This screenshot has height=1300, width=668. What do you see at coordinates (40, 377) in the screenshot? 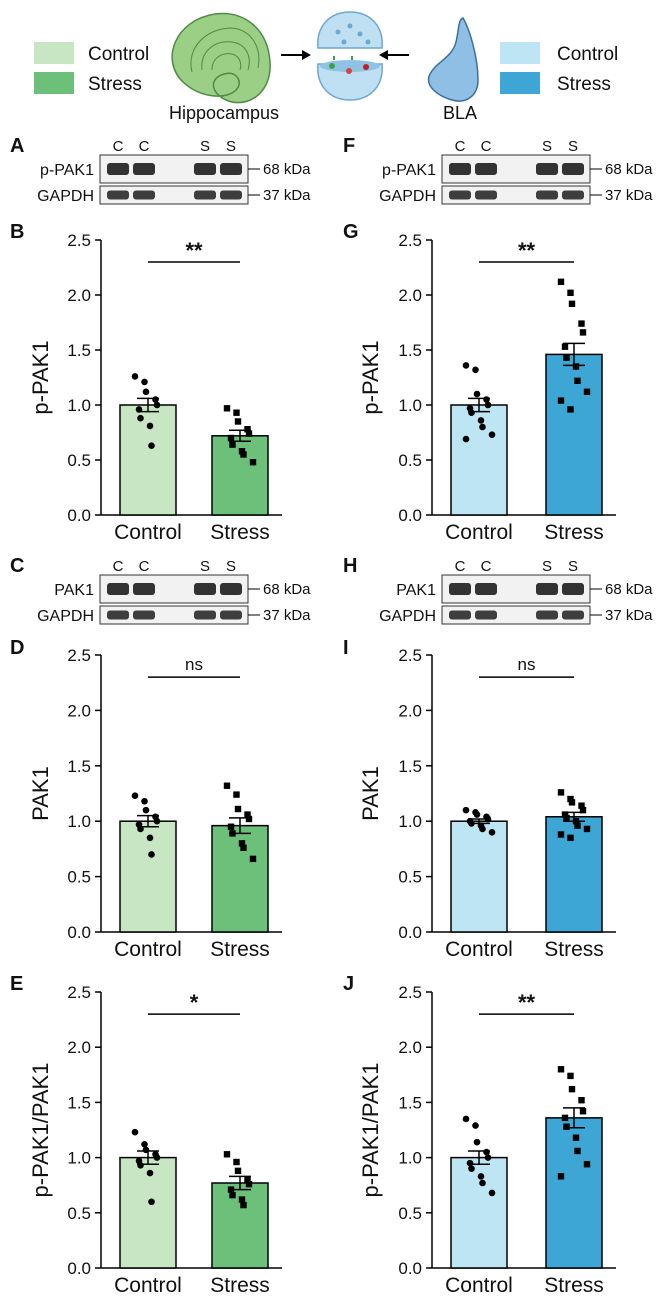
I see `y-axis-label: p-PAK1` at bounding box center [40, 377].